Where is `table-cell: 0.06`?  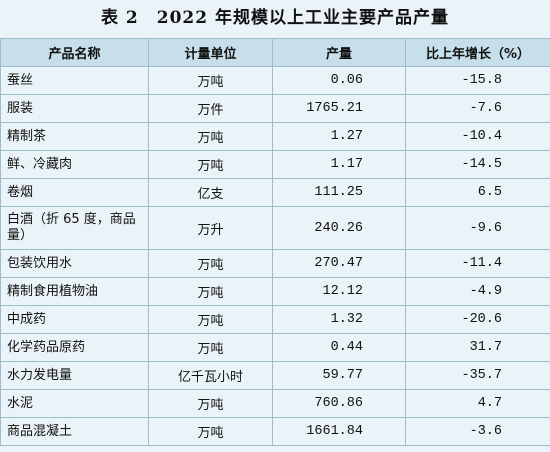 table-cell: 0.06 is located at coordinates (339, 80).